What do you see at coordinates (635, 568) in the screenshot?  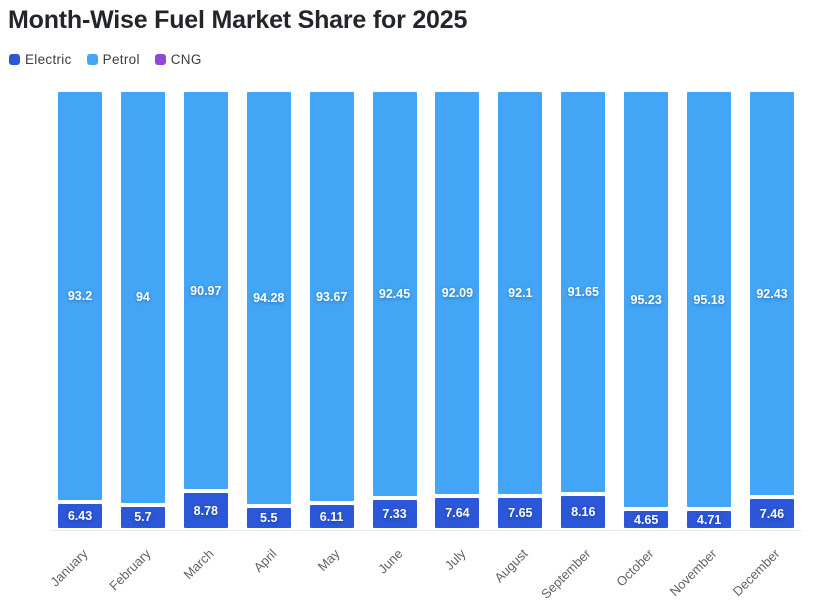 I see `x-tick-label-october: October` at bounding box center [635, 568].